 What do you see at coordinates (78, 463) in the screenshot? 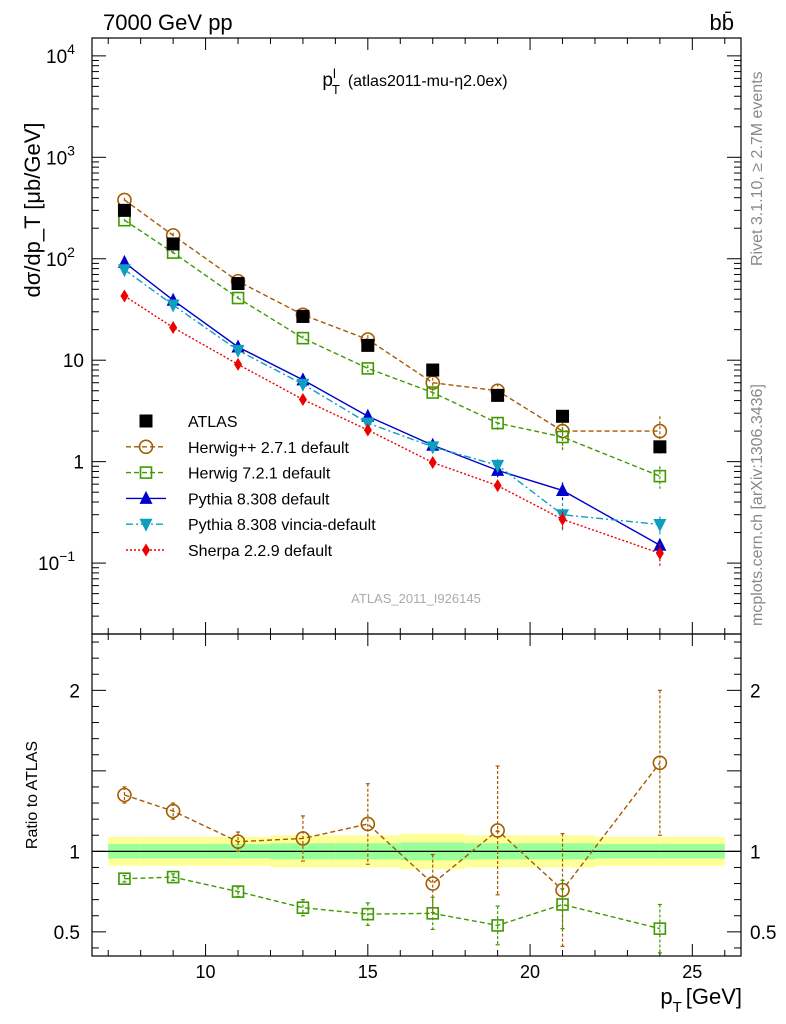
I see `y-tick-label: 1` at bounding box center [78, 463].